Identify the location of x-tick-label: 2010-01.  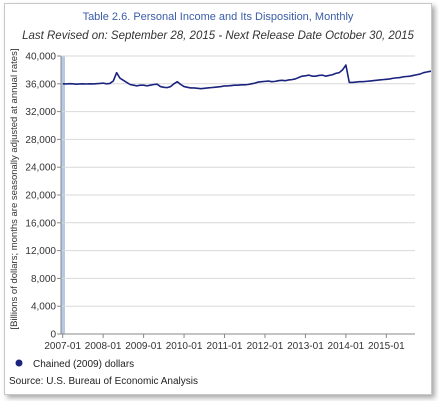
(184, 346).